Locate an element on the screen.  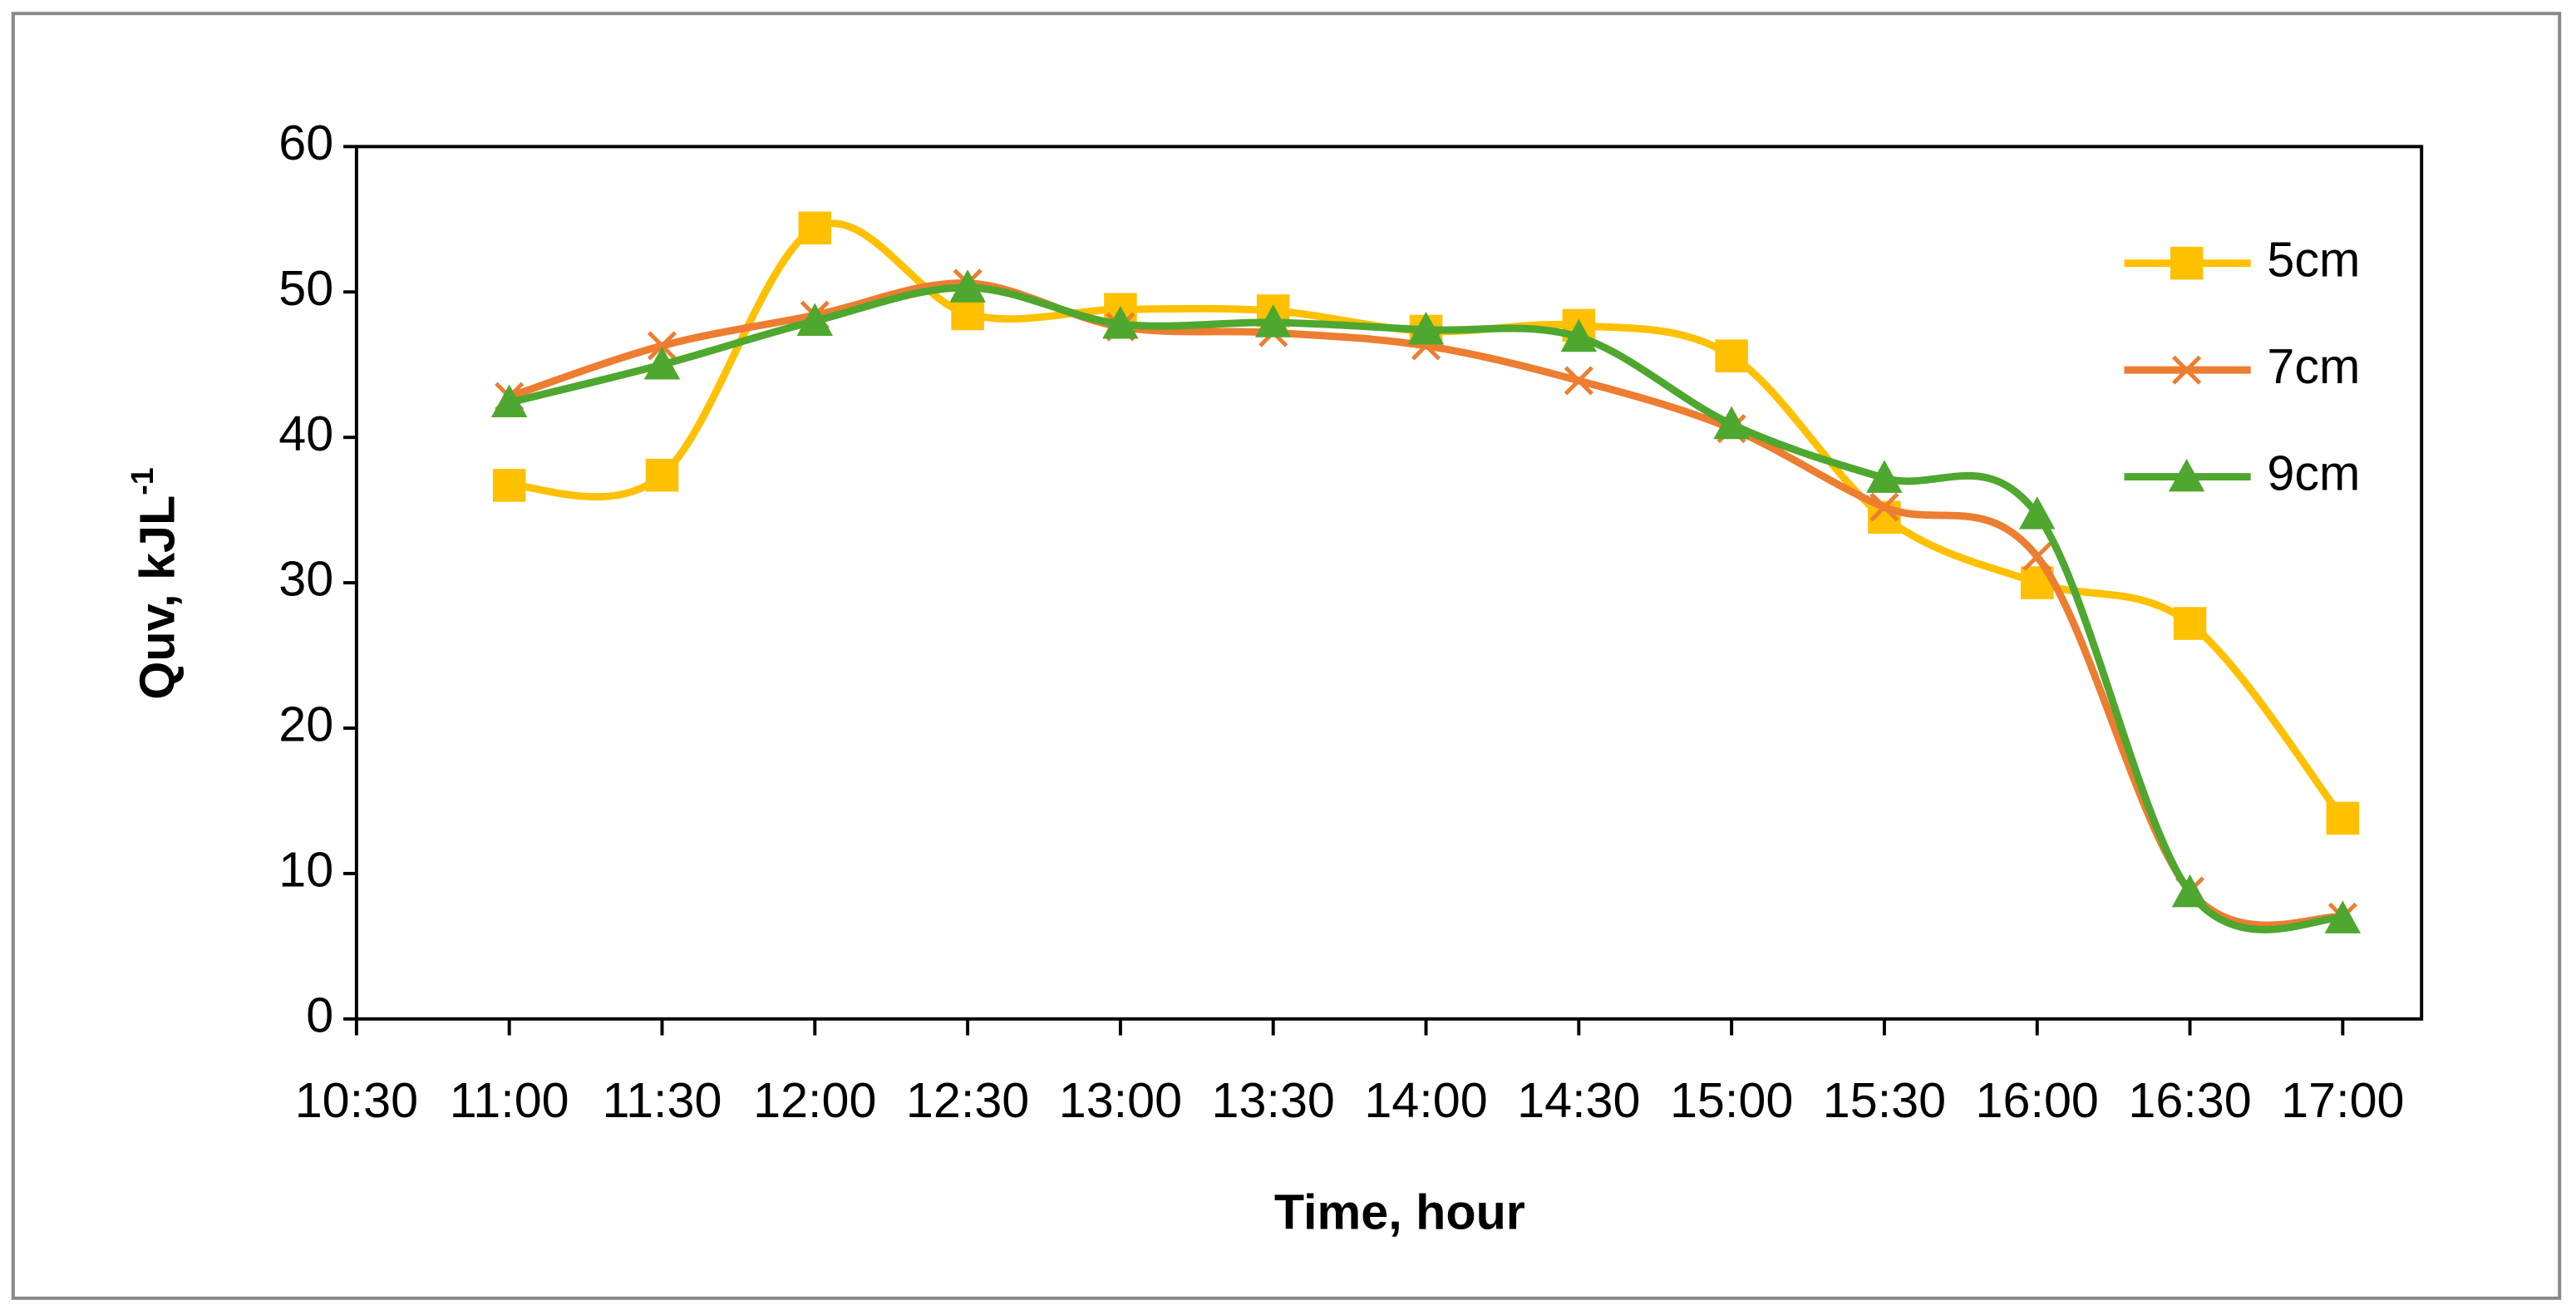
x-tick-label: 12:00 is located at coordinates (814, 1100).